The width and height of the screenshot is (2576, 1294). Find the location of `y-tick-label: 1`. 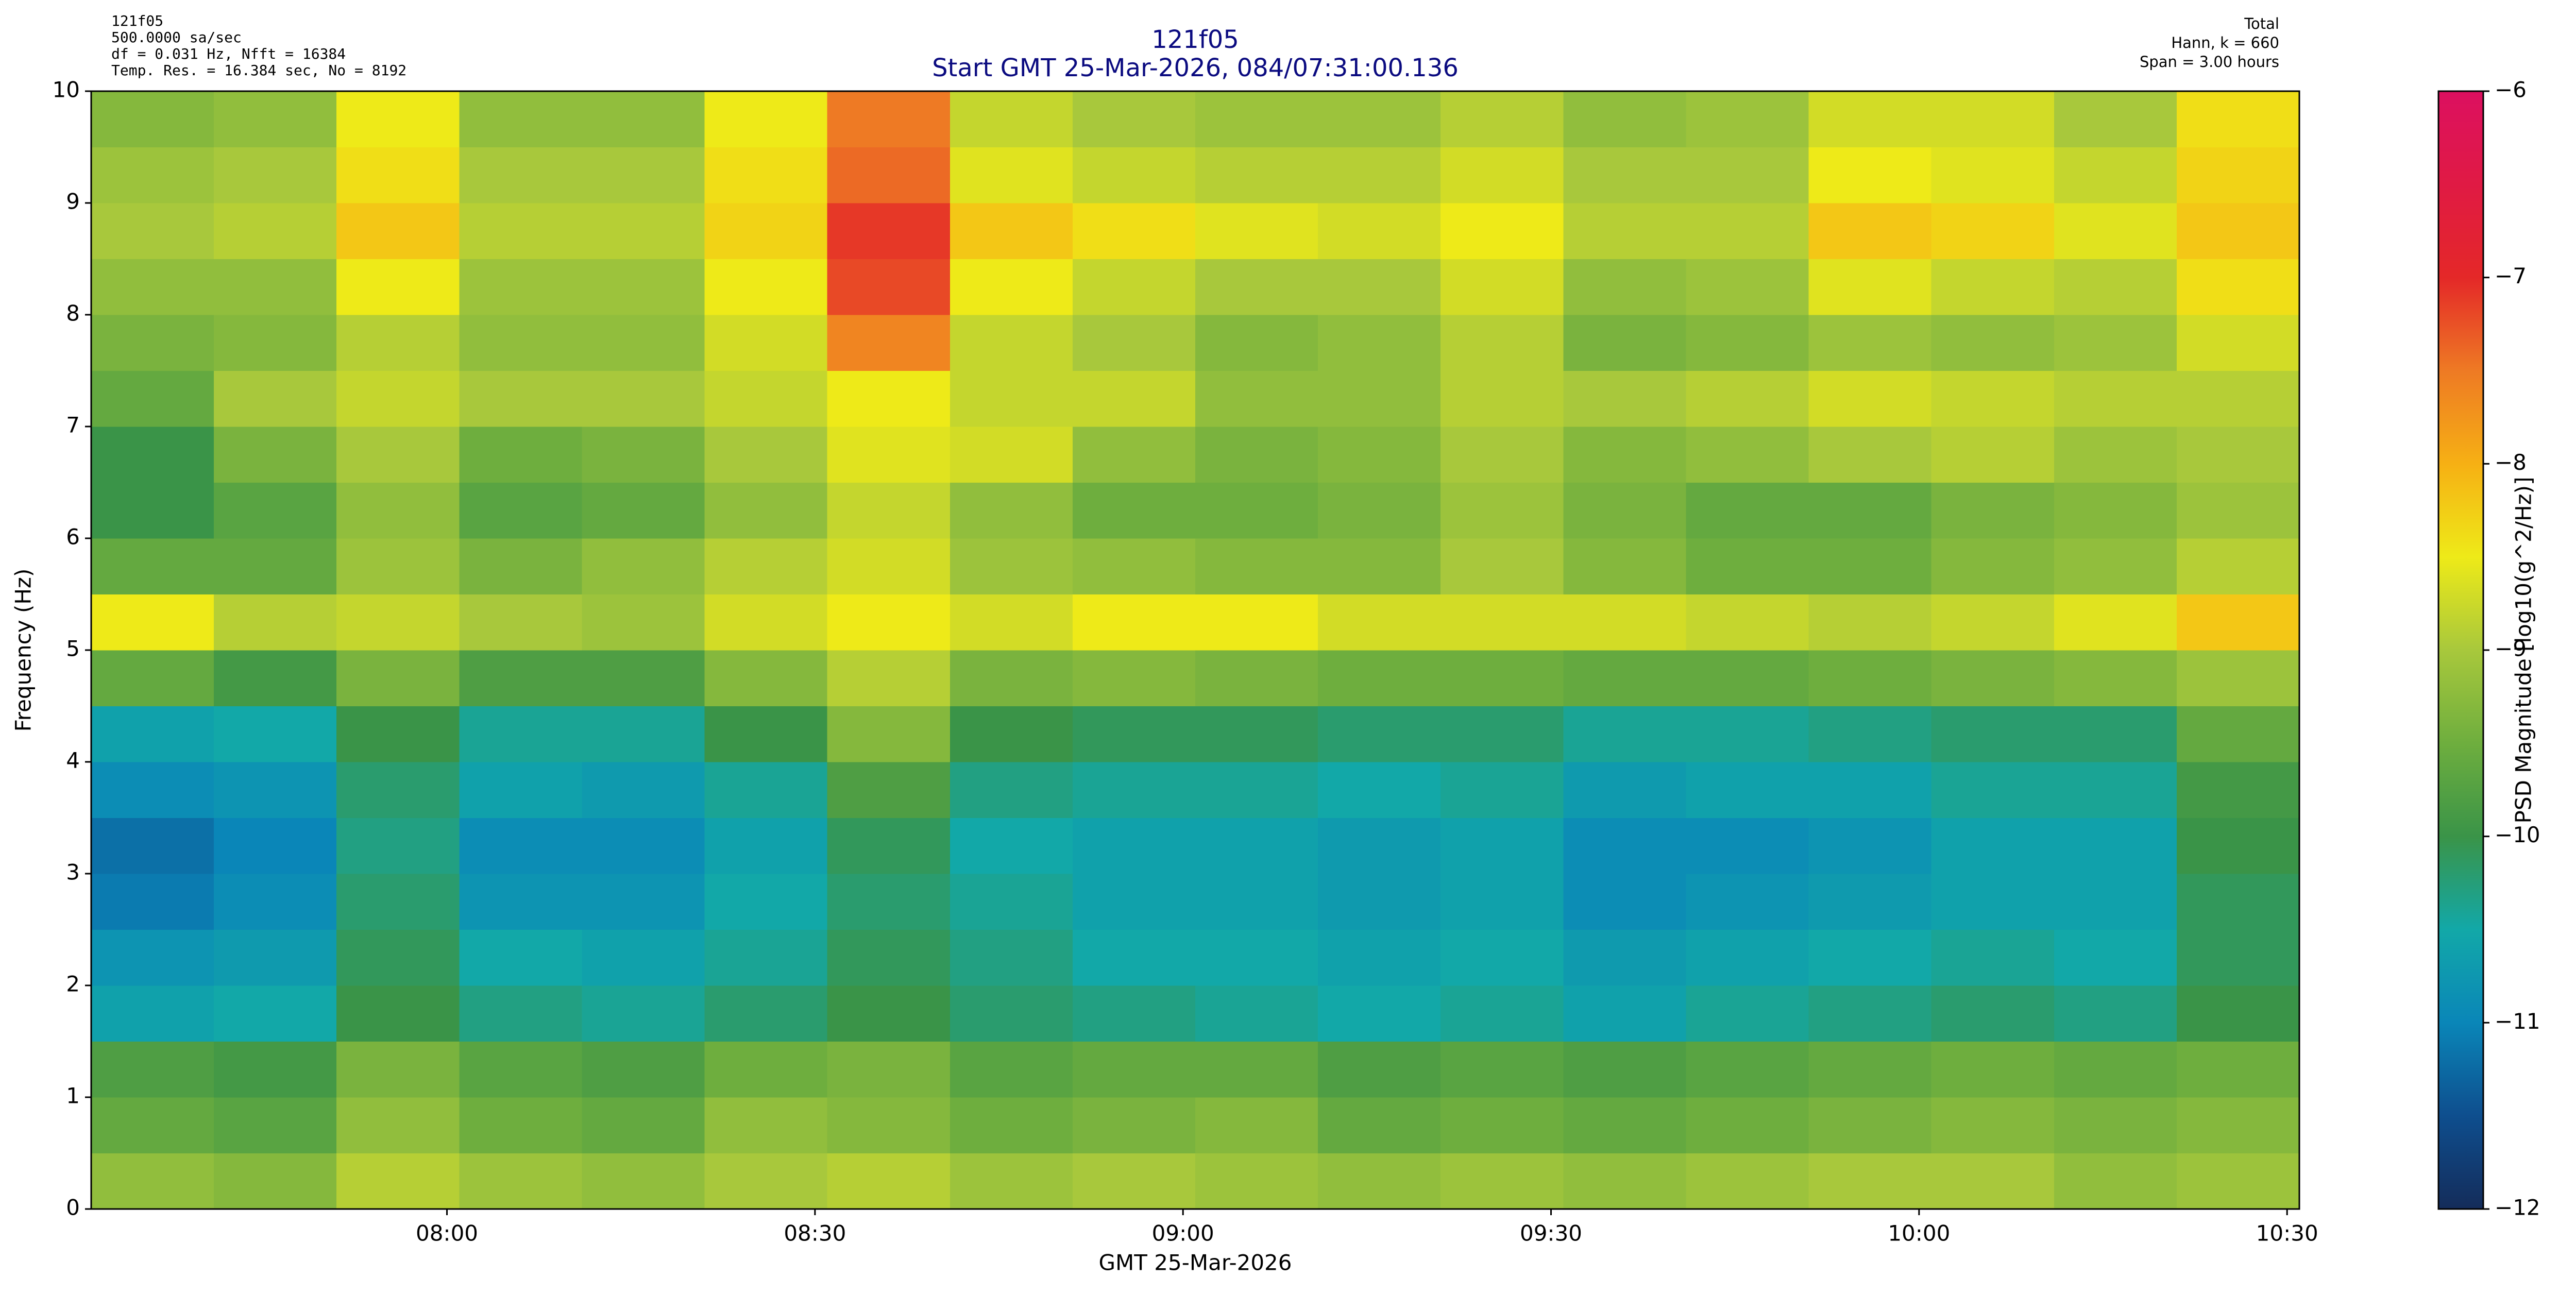

y-tick-label: 1 is located at coordinates (73, 1096).